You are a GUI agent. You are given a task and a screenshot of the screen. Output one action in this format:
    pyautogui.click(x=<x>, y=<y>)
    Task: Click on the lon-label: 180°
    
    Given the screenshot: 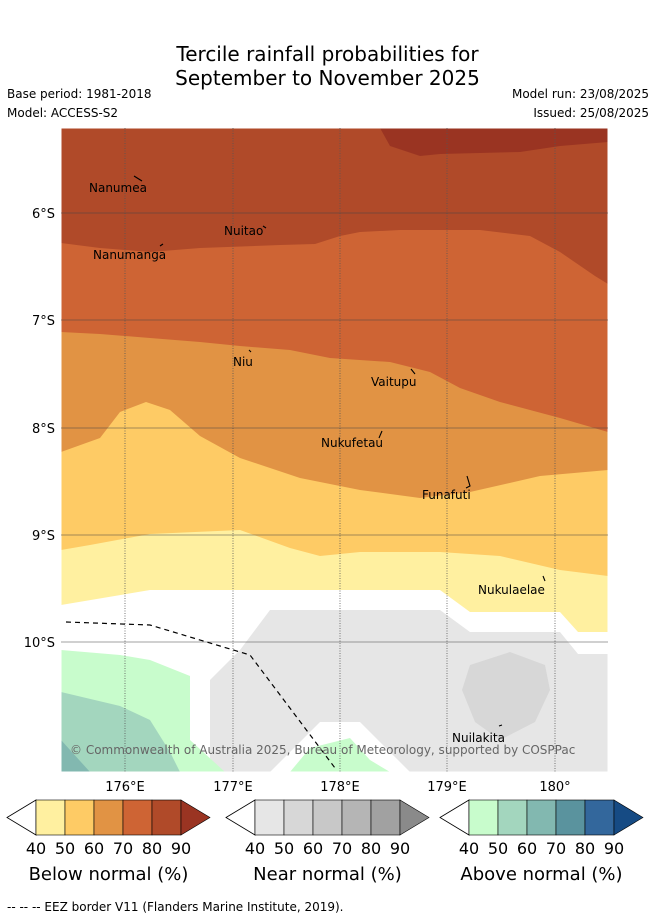 What is the action you would take?
    pyautogui.click(x=554, y=787)
    